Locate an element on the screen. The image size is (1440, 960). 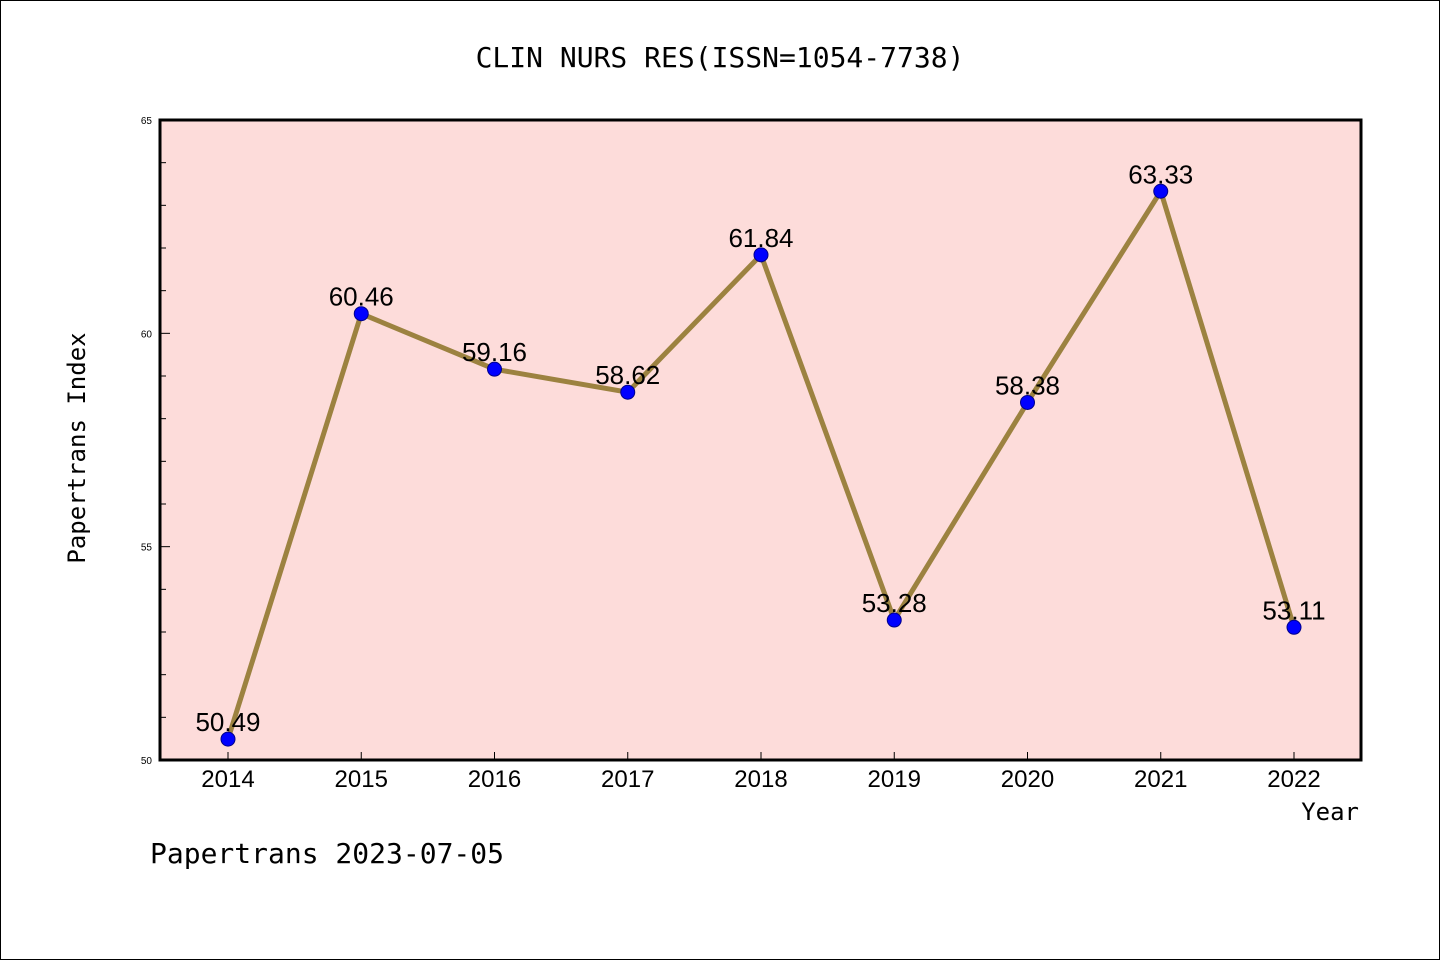
x-tick-label: 2019 is located at coordinates (894, 779).